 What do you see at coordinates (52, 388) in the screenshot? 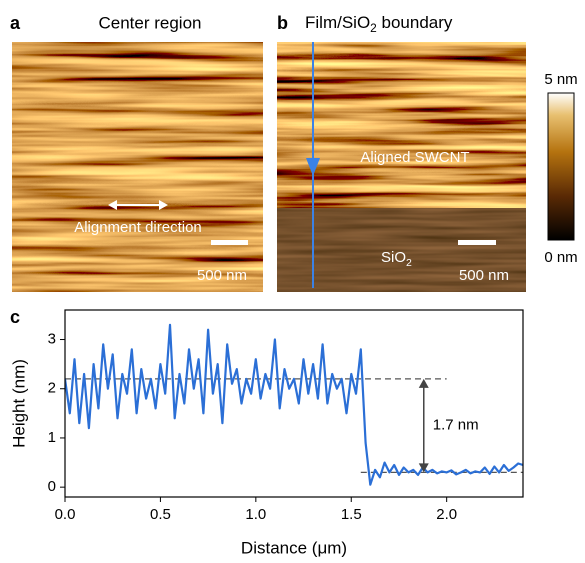
I see `y-tick-label: 2` at bounding box center [52, 388].